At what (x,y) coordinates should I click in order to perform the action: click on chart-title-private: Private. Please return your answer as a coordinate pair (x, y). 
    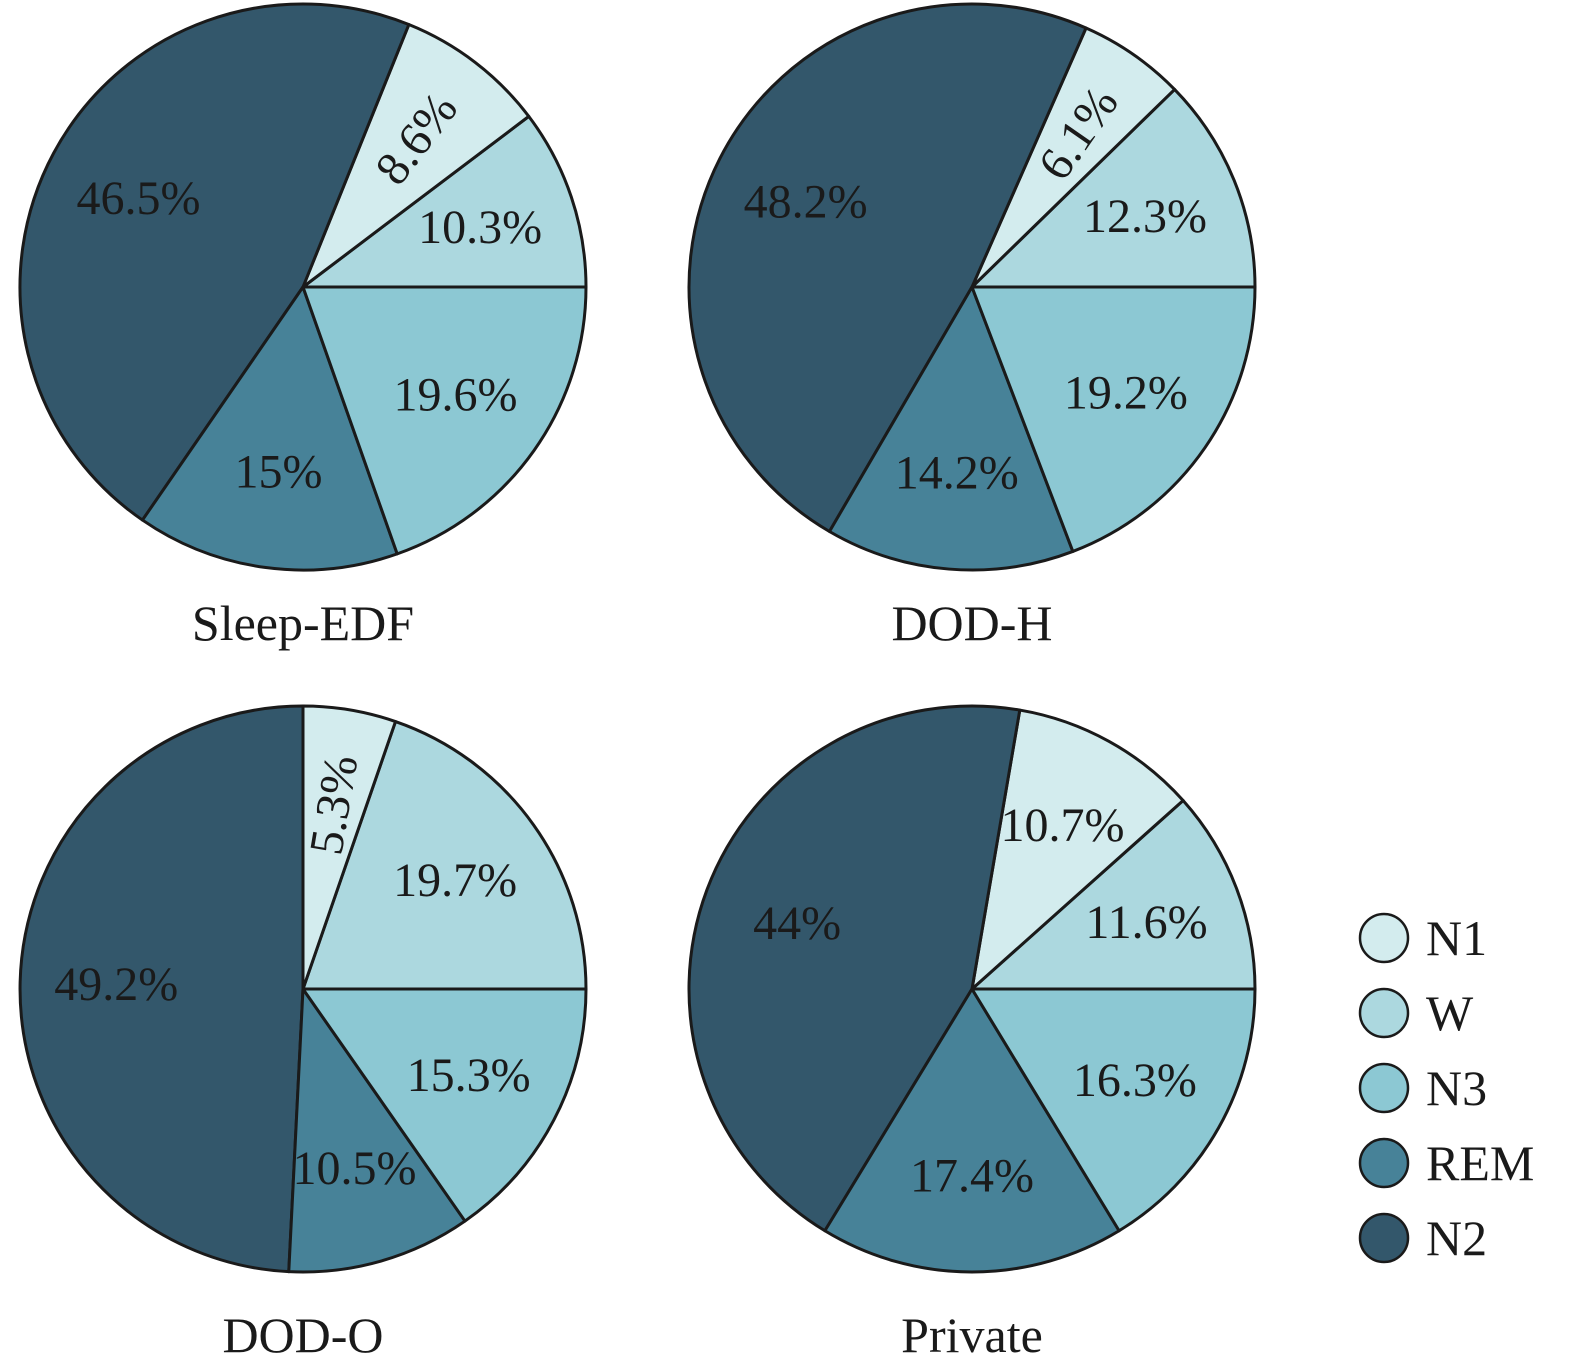
    Looking at the image, I should click on (972, 1335).